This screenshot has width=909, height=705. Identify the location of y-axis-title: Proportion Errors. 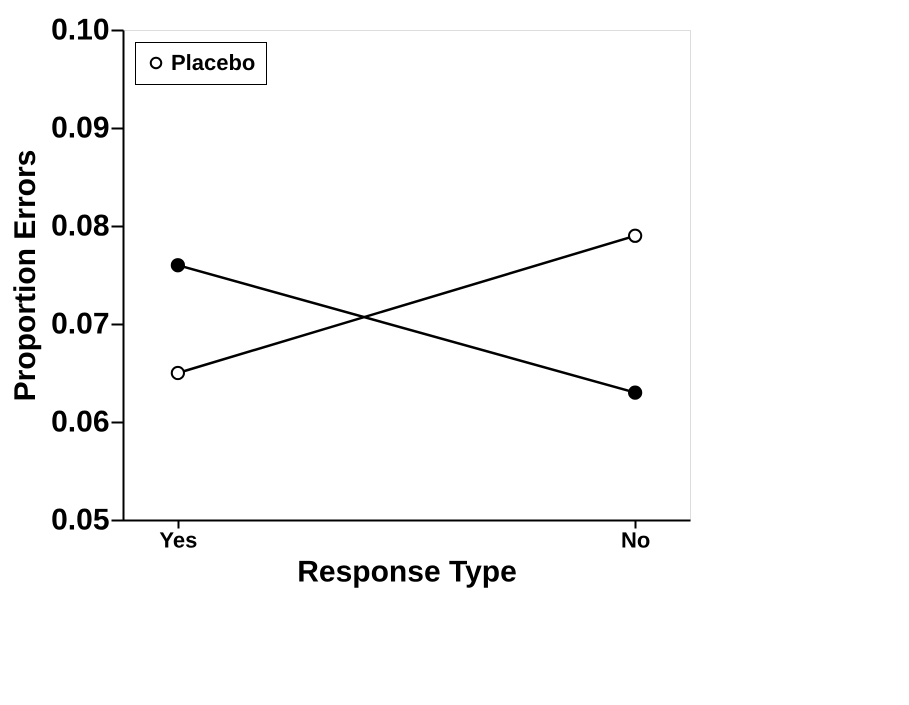
(25, 276).